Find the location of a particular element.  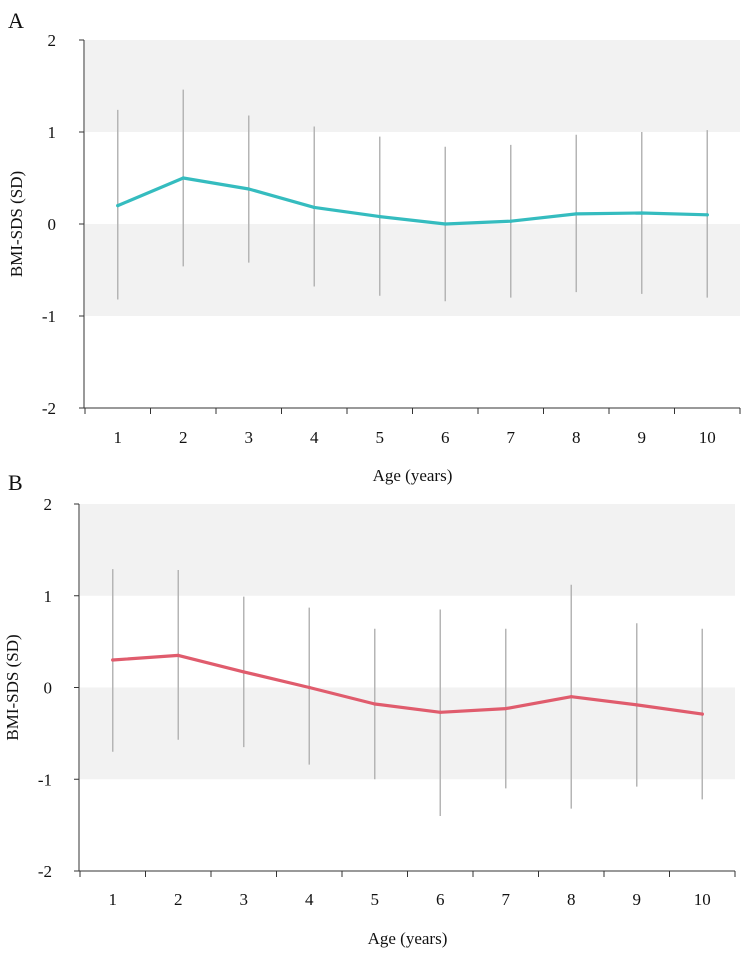

panel-label: B is located at coordinates (15, 482).